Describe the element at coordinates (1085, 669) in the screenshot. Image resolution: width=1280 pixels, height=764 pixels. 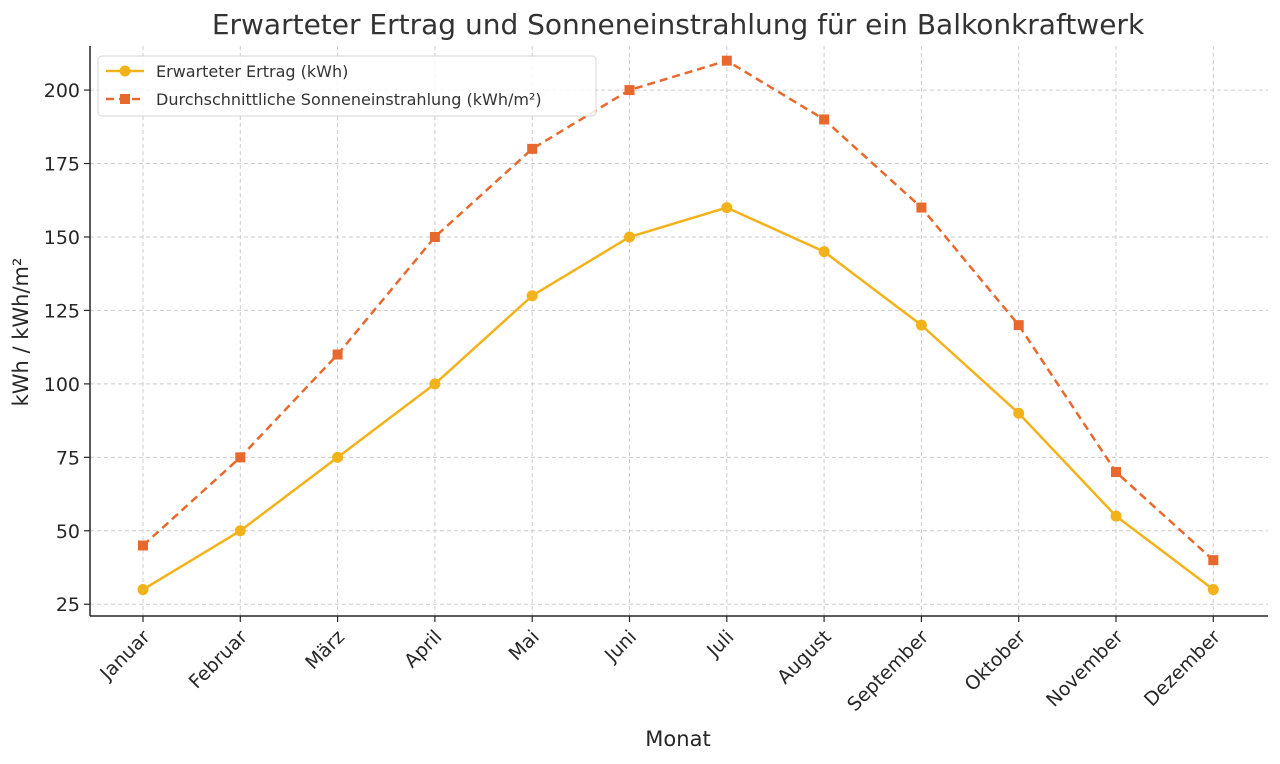
I see `x-tick-label: November` at that location.